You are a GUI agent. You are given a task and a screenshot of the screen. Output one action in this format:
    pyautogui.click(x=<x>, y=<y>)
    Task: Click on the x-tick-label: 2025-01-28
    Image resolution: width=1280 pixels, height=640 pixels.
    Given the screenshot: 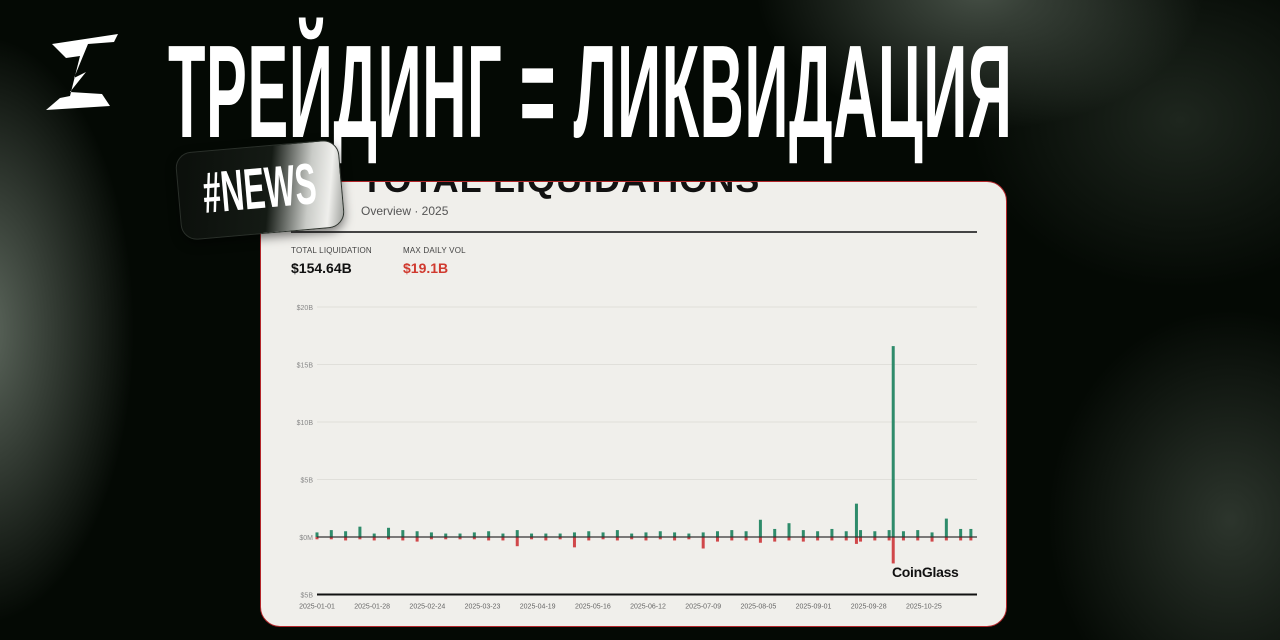 What is the action you would take?
    pyautogui.click(x=372, y=607)
    